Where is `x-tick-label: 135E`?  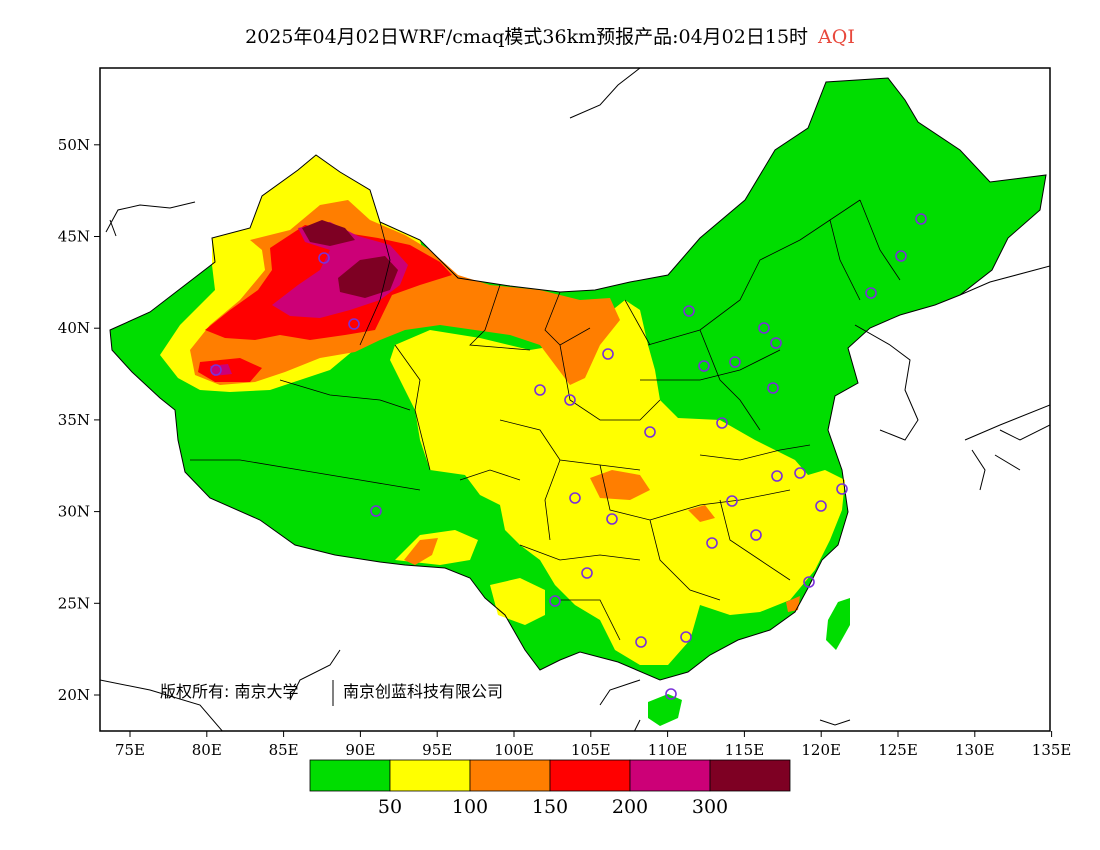 x-tick-label: 135E is located at coordinates (1052, 750).